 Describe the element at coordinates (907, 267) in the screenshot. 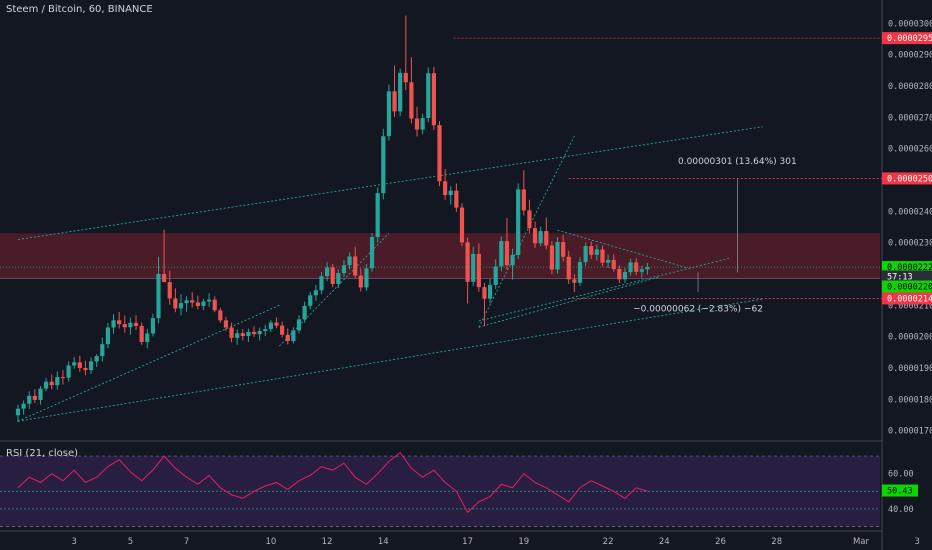

I see `price-marker-green` at that location.